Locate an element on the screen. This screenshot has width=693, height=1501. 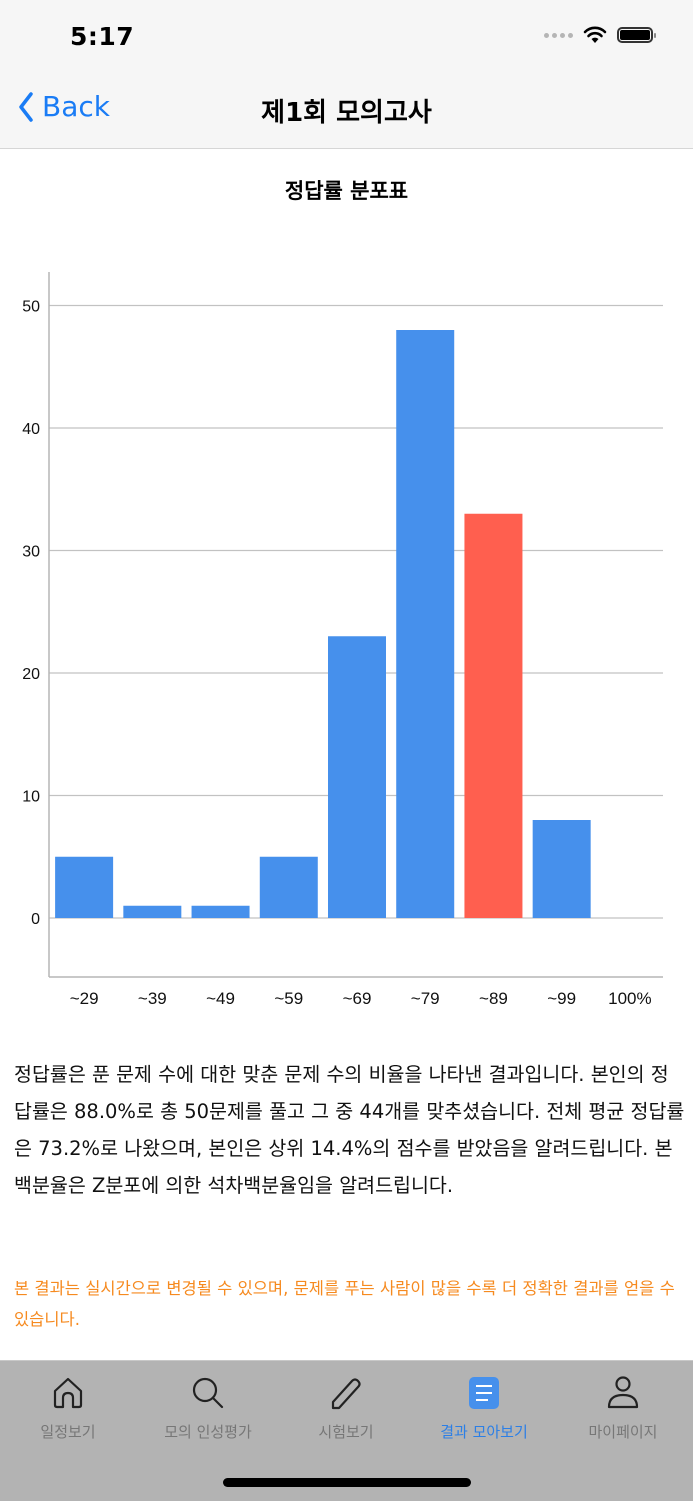
tab-label: 결과 모아보기 is located at coordinates (484, 1432).